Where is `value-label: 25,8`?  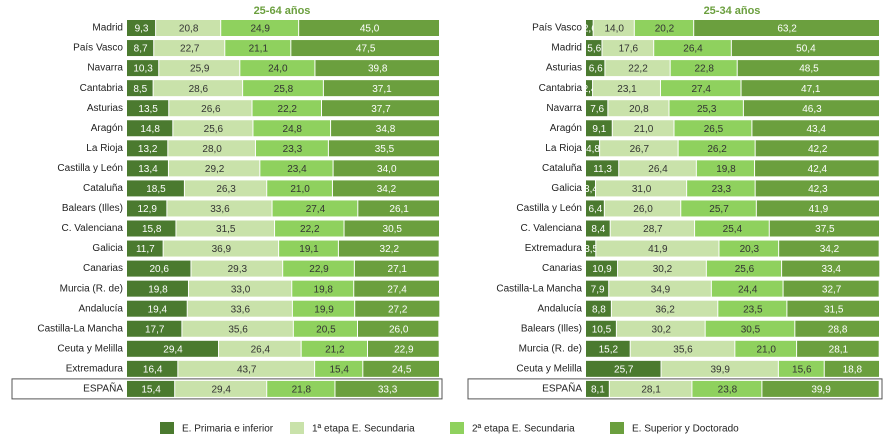
value-label: 25,8 is located at coordinates (284, 89).